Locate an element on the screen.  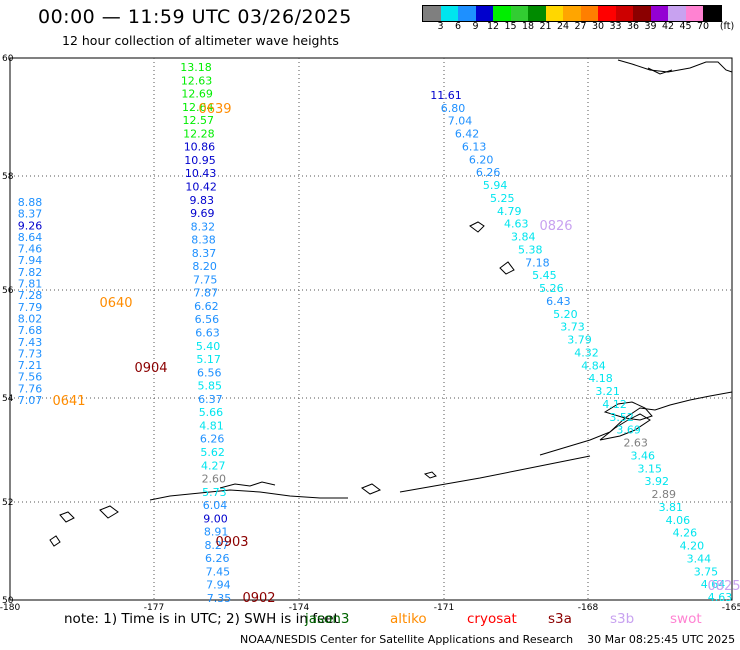
color-scale-tick-label: 45 is located at coordinates (685, 26).